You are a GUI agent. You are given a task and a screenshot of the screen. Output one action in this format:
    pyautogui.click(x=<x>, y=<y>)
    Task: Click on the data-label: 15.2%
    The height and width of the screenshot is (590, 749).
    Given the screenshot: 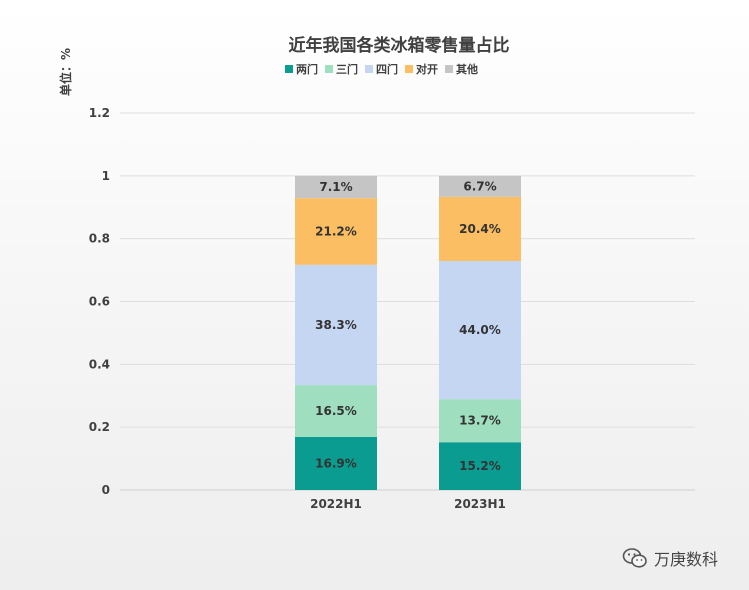 What is the action you would take?
    pyautogui.click(x=480, y=466)
    